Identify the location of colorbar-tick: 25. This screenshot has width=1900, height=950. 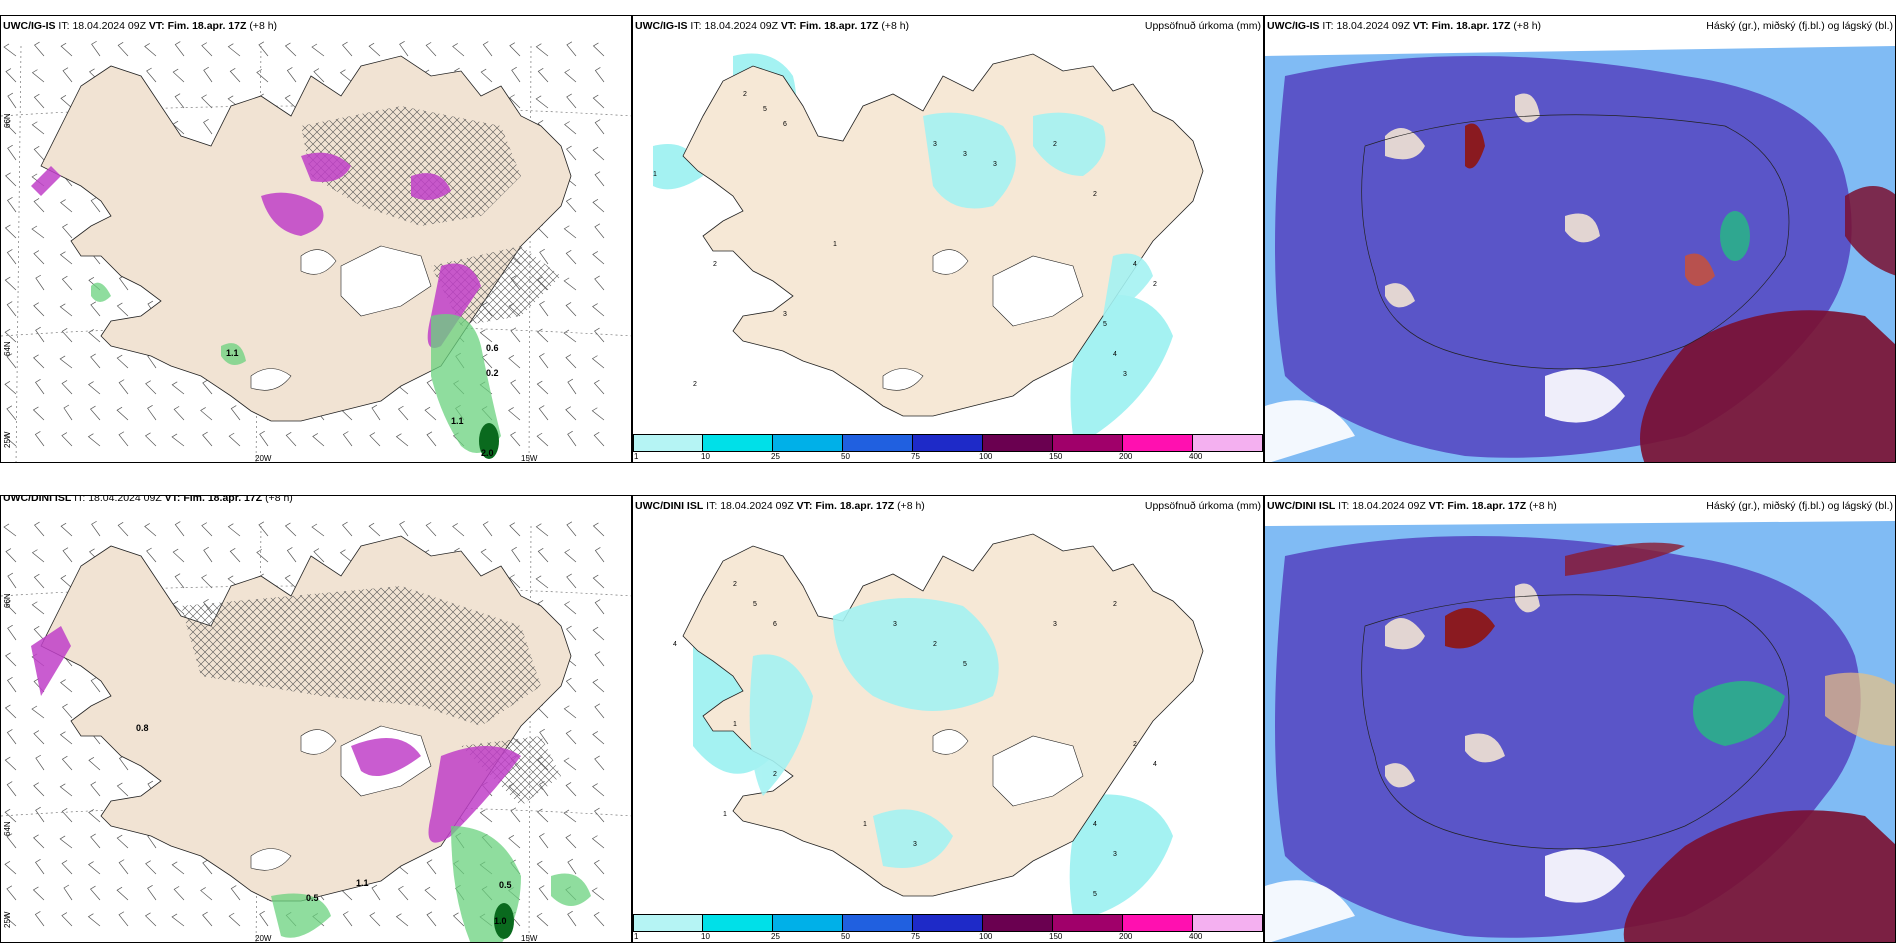
(775, 936).